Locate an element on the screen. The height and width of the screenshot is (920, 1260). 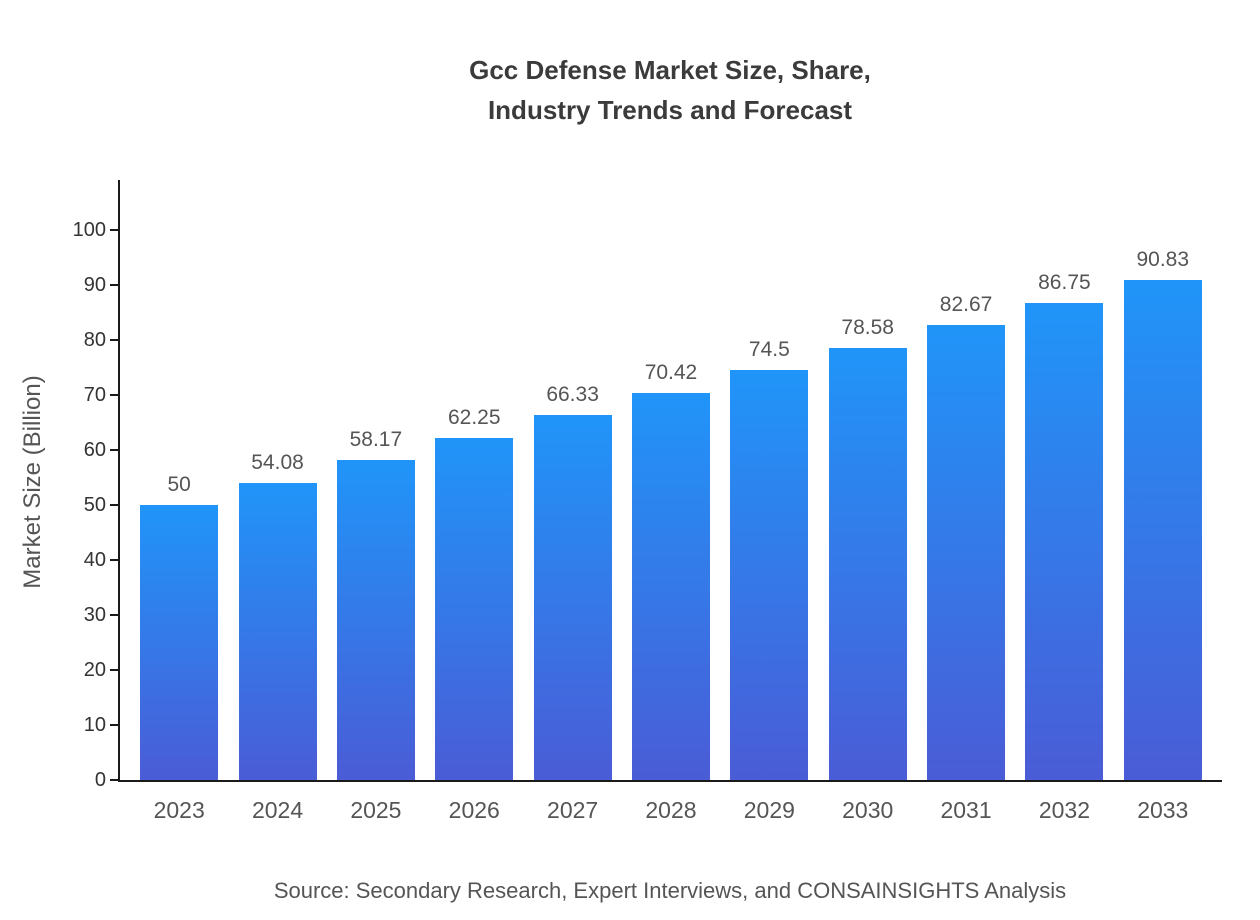
bar-slot: 62.25 2026 is located at coordinates (474, 501).